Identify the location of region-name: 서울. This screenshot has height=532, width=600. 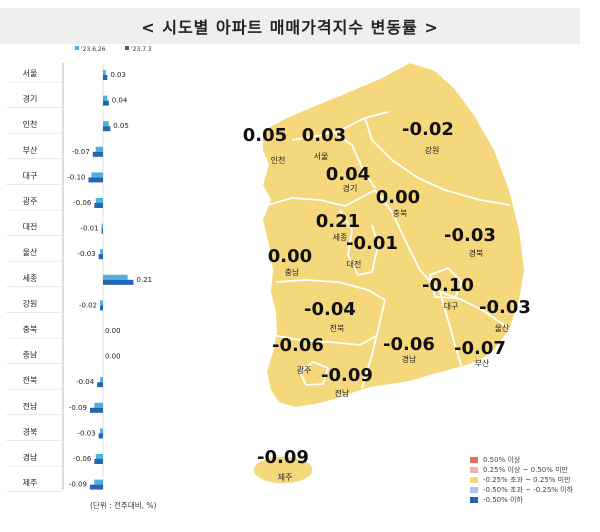
(321, 156).